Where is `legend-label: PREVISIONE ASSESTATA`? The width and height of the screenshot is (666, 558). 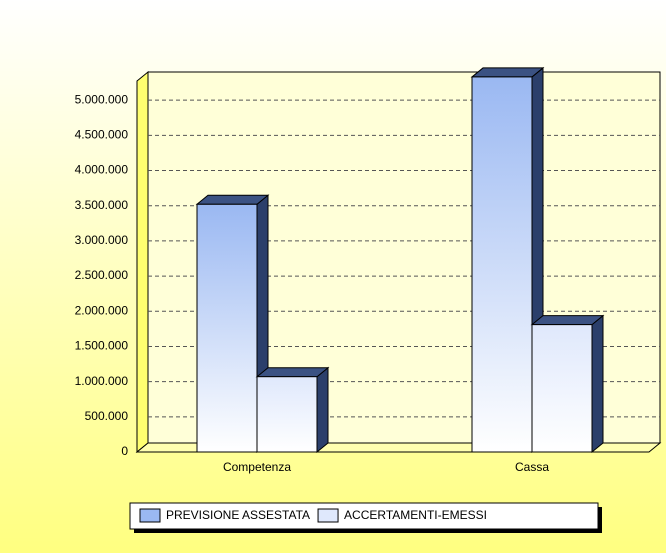
legend-label: PREVISIONE ASSESTATA is located at coordinates (238, 515).